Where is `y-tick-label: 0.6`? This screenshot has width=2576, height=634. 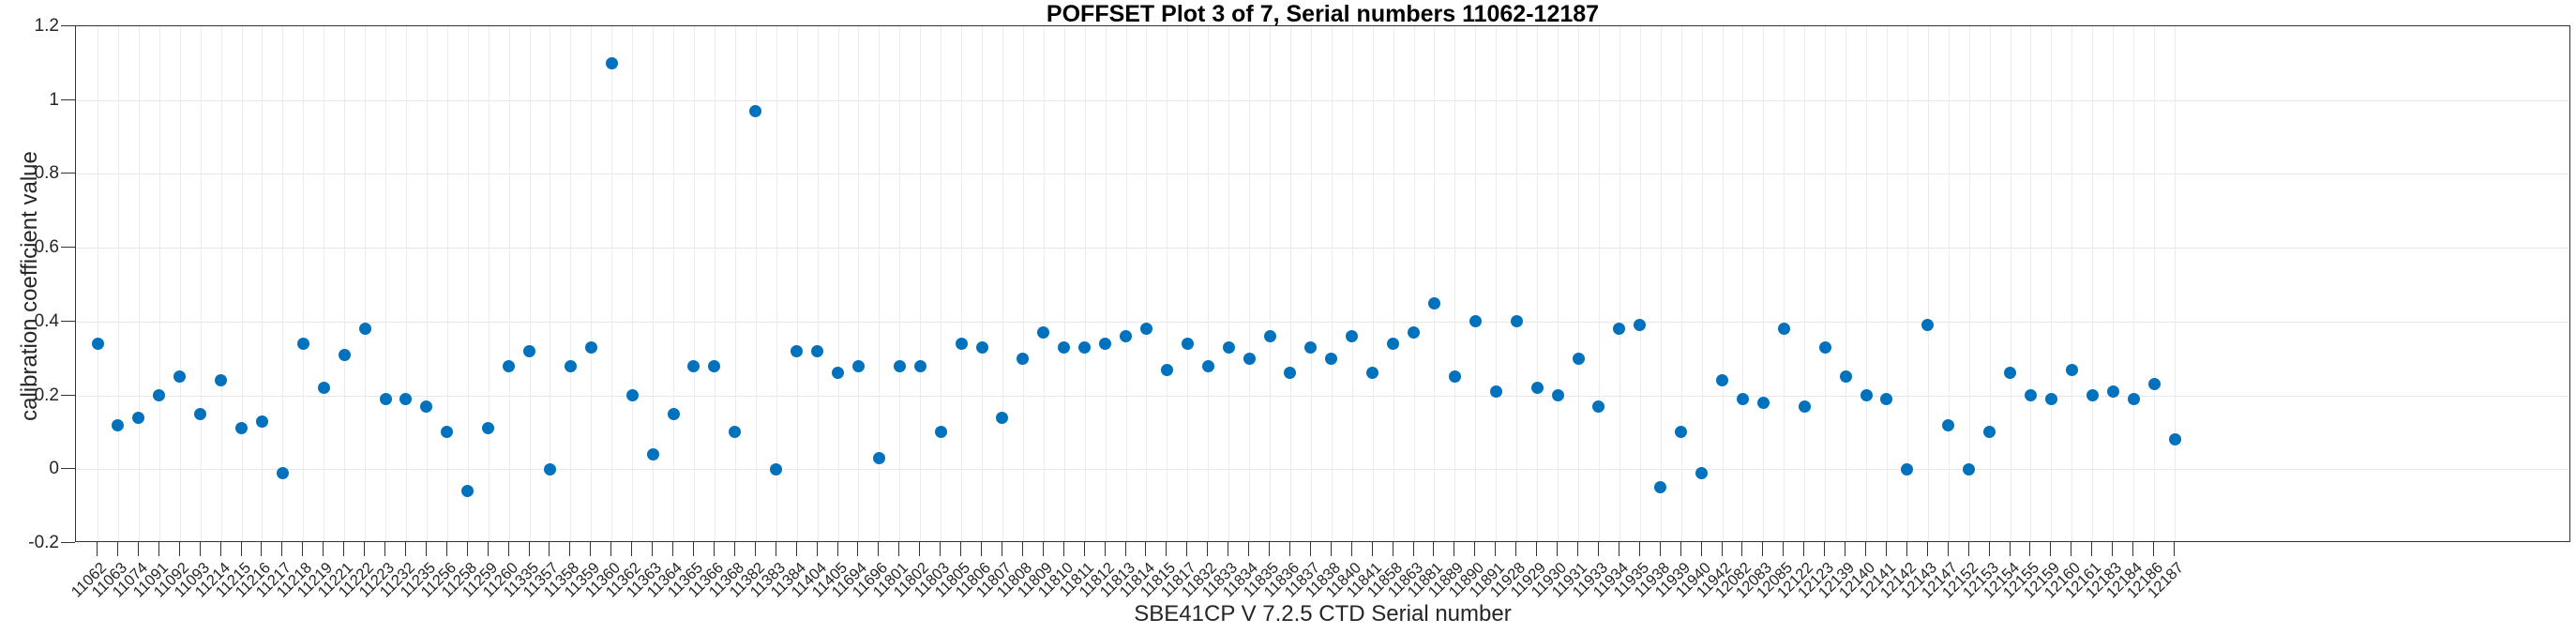 y-tick-label: 0.6 is located at coordinates (46, 248).